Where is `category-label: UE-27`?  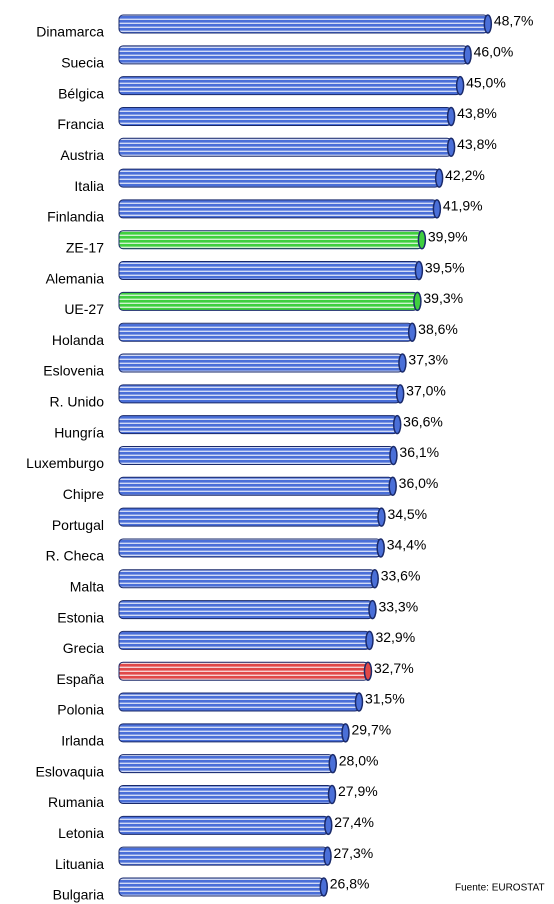 category-label: UE-27 is located at coordinates (84, 309).